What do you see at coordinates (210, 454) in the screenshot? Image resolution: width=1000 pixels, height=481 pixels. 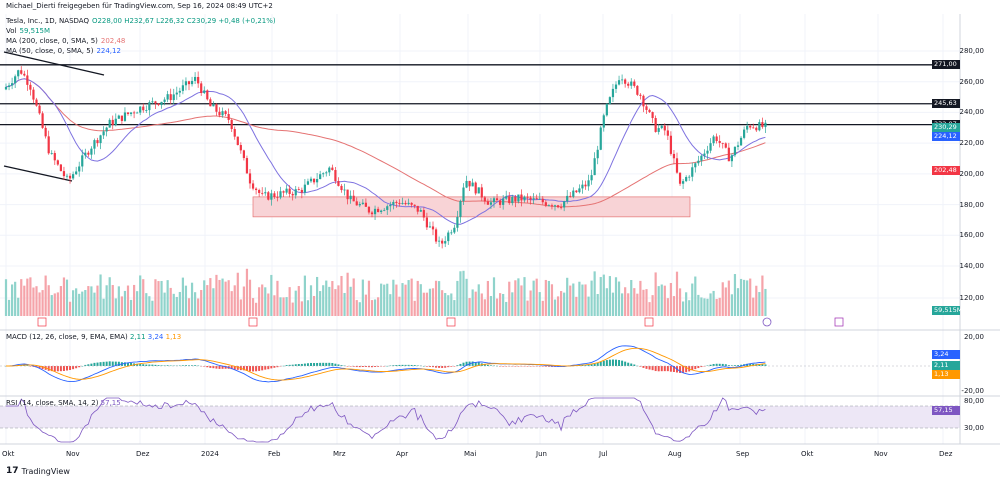 I see `time-label-3: 2024` at bounding box center [210, 454].